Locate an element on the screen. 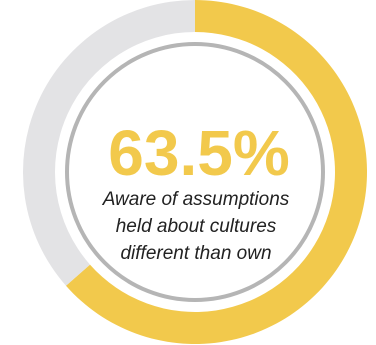 The width and height of the screenshot is (376, 345). caption-line-1: Aware of assumptions is located at coordinates (196, 199).